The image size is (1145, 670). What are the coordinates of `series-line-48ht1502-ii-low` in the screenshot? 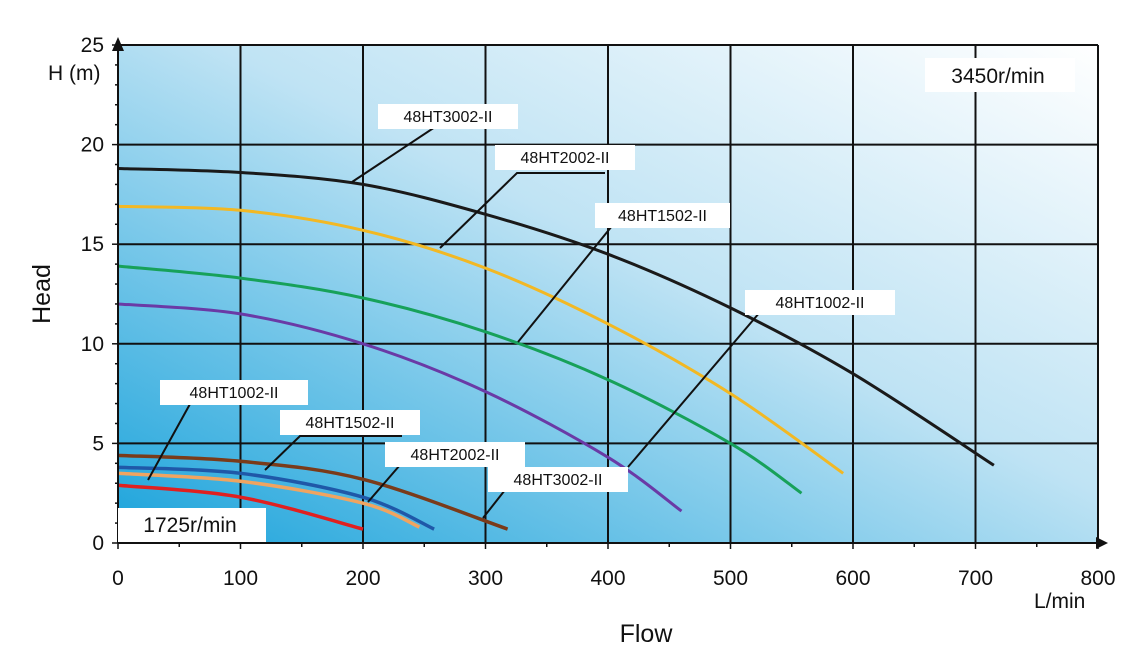 It's located at (276, 498).